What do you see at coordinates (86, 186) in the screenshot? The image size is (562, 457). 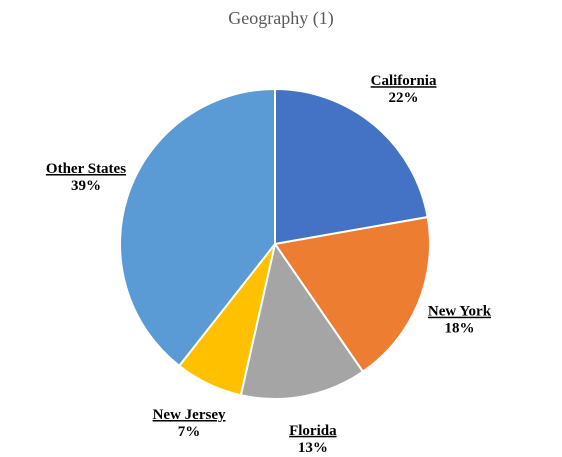 I see `slice-label-value: 39%` at bounding box center [86, 186].